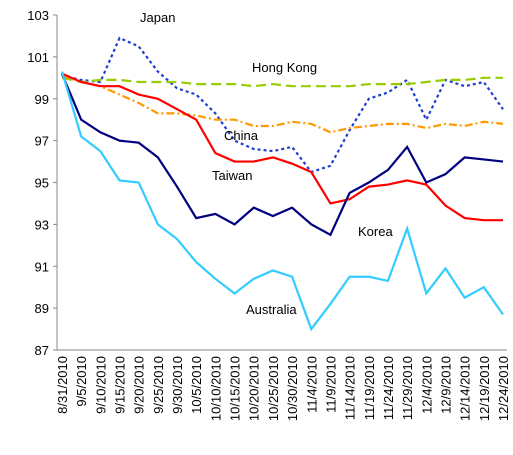 The height and width of the screenshot is (455, 513). Describe the element at coordinates (445, 385) in the screenshot. I see `x-tick-label: 12/9/2010` at that location.